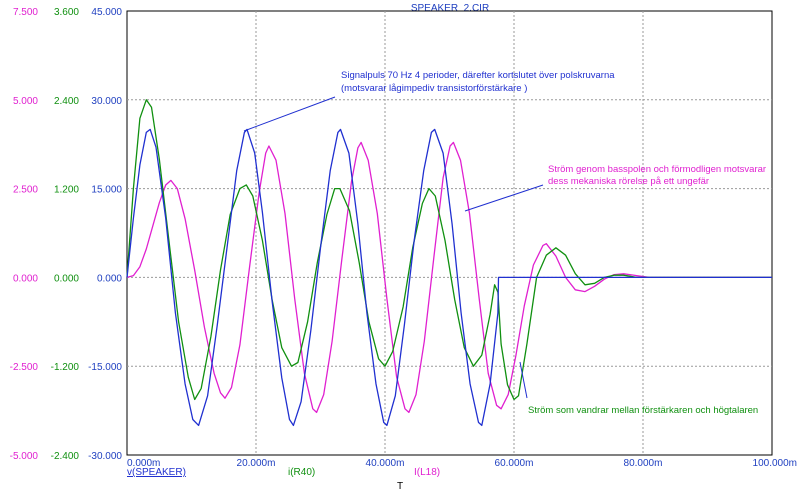  Describe the element at coordinates (400, 486) in the screenshot. I see `x-axis-label: T` at that location.